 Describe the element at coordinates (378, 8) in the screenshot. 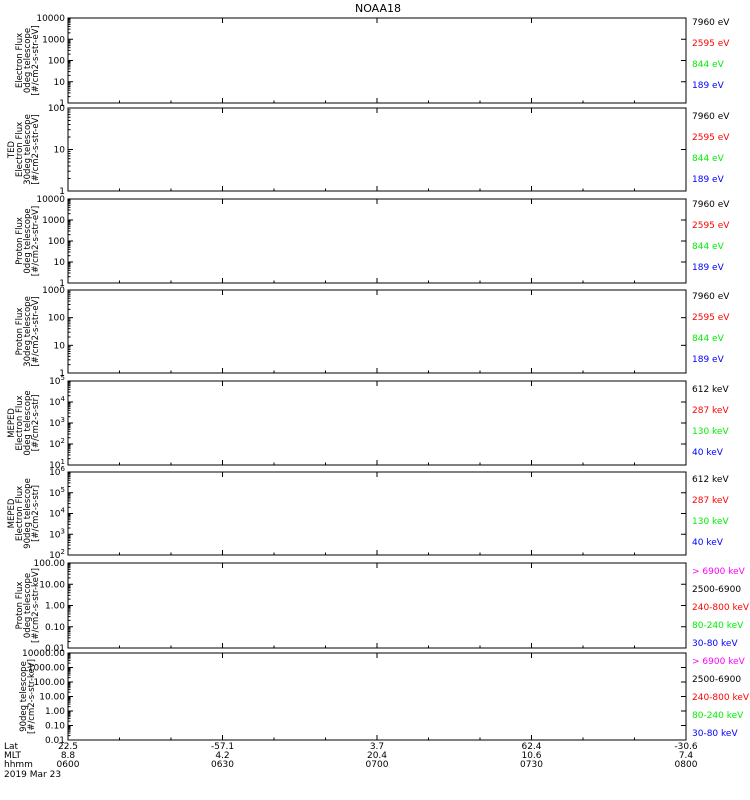

I see `figure-title: NOAA18` at that location.